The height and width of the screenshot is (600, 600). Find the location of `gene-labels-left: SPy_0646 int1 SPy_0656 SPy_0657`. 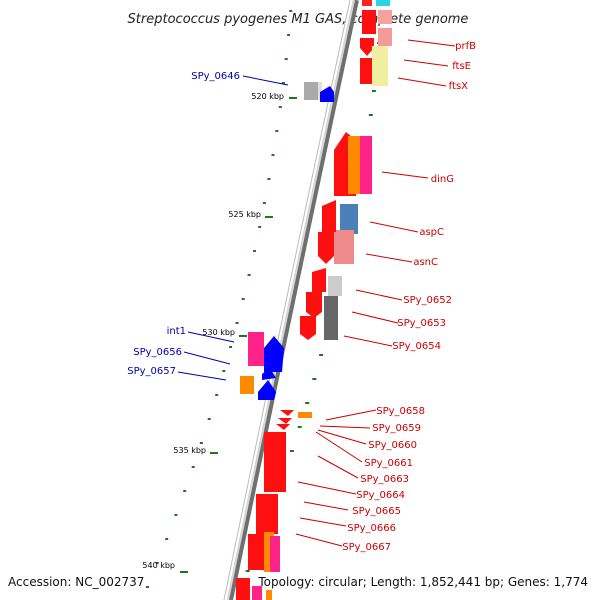

gene-labels-left: SPy_0646 int1 SPy_0656 SPy_0657 is located at coordinates (208, 226).